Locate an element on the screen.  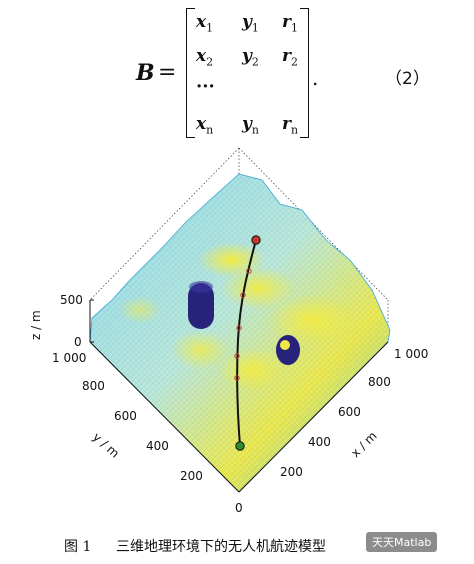
z-tick: 0 is located at coordinates (78, 342).